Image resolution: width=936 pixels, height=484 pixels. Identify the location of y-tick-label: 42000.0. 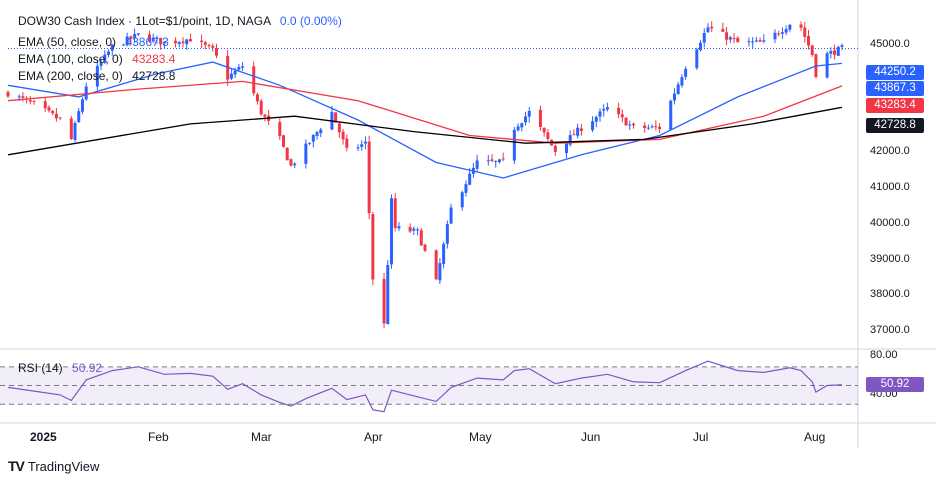
(890, 151).